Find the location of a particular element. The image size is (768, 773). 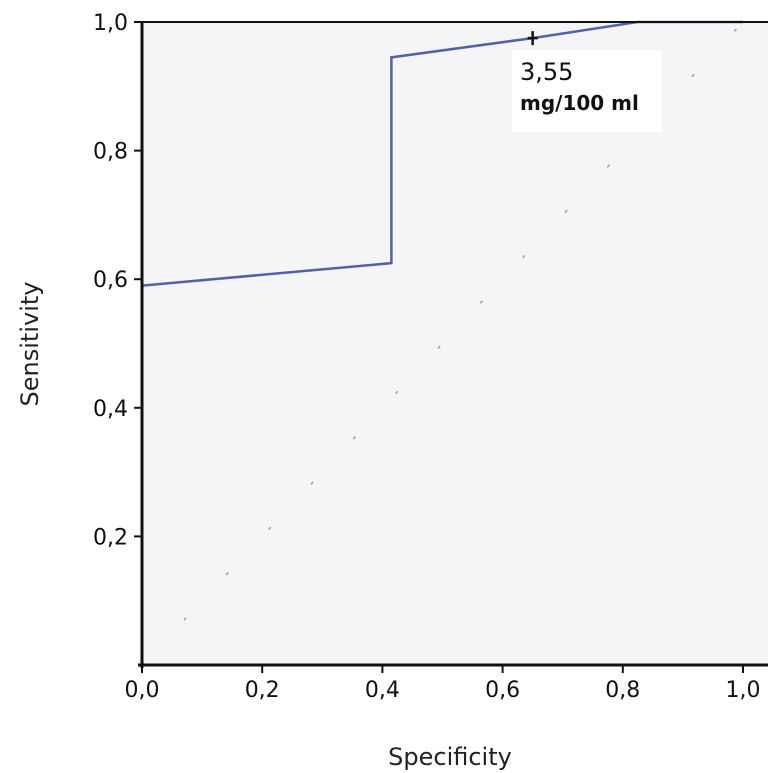

x-tick-label: 0,8 is located at coordinates (622, 690).